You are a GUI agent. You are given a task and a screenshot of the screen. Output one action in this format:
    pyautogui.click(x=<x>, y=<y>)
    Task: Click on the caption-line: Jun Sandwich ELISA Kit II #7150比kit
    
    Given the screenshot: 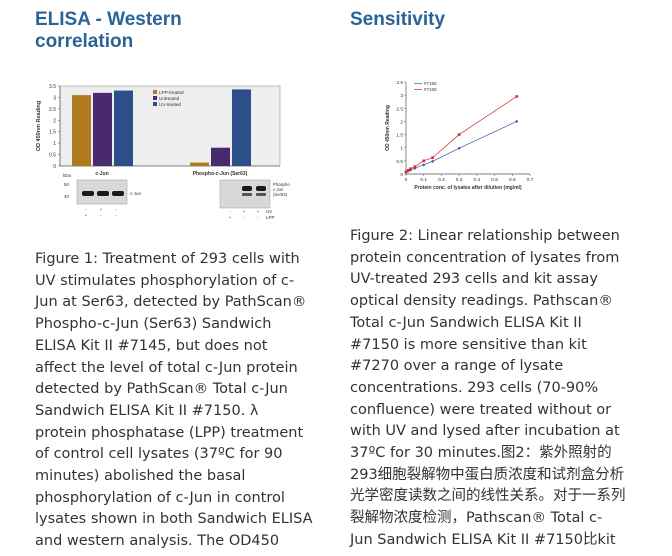 What is the action you would take?
    pyautogui.click(x=483, y=539)
    